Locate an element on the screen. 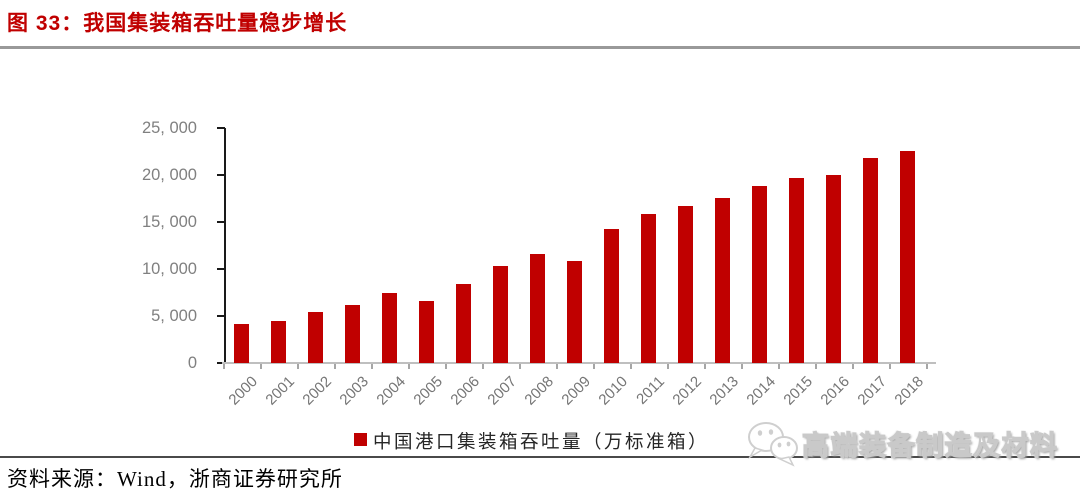 Image resolution: width=1080 pixels, height=499 pixels. bar-2015 is located at coordinates (796, 270).